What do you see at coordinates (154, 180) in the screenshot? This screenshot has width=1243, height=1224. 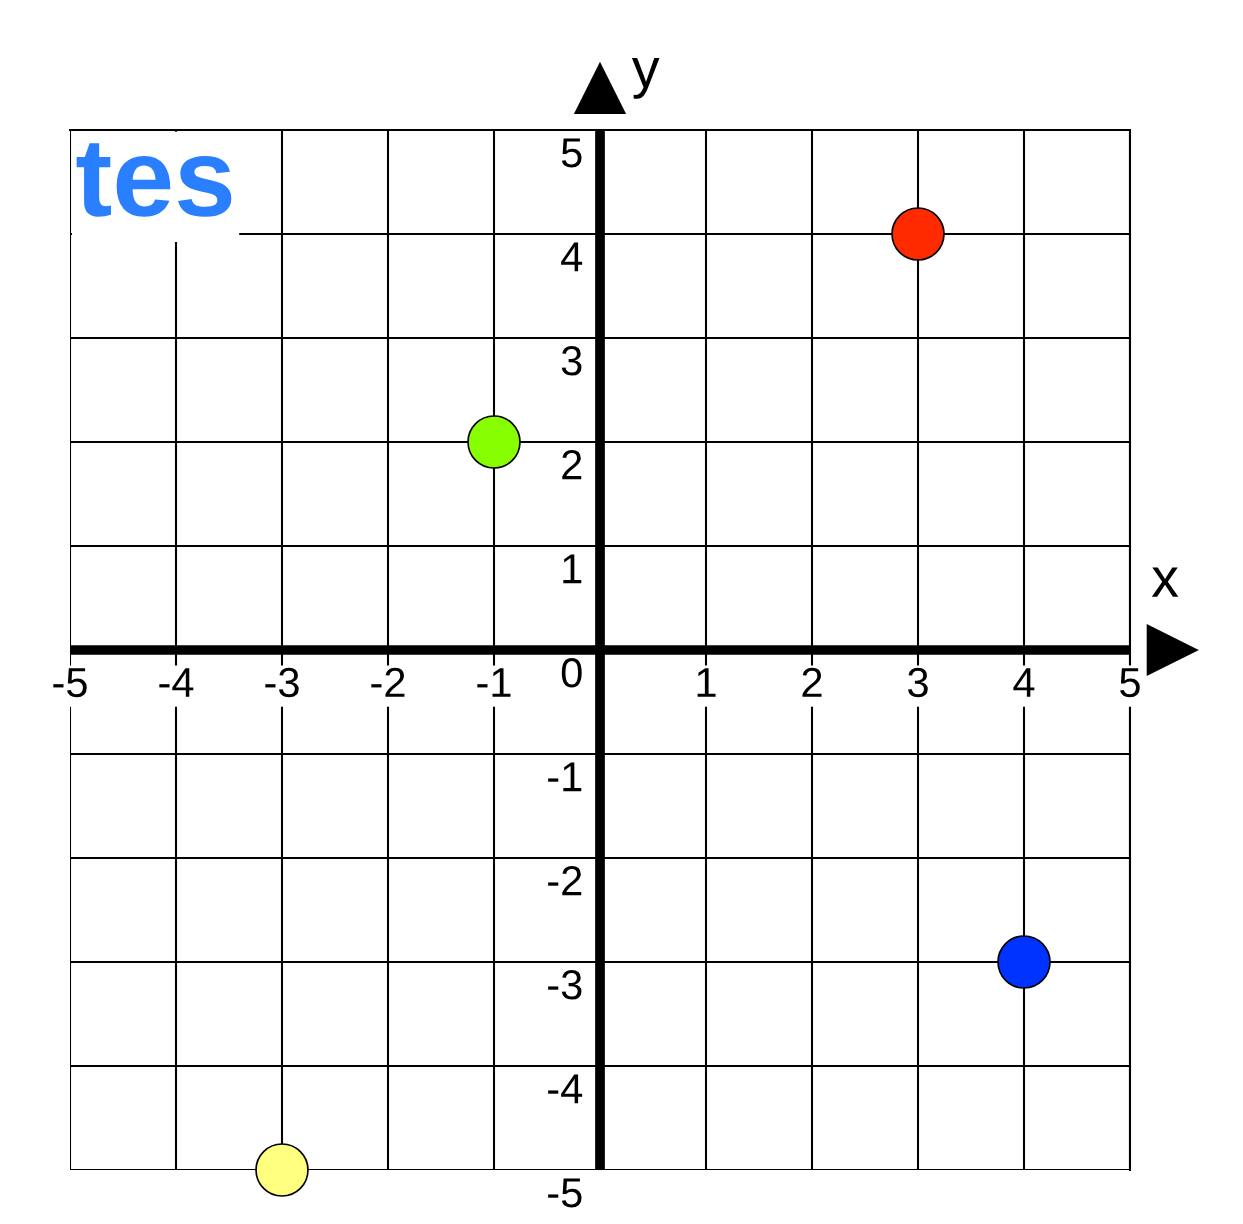 I see `annotation: tes` at bounding box center [154, 180].